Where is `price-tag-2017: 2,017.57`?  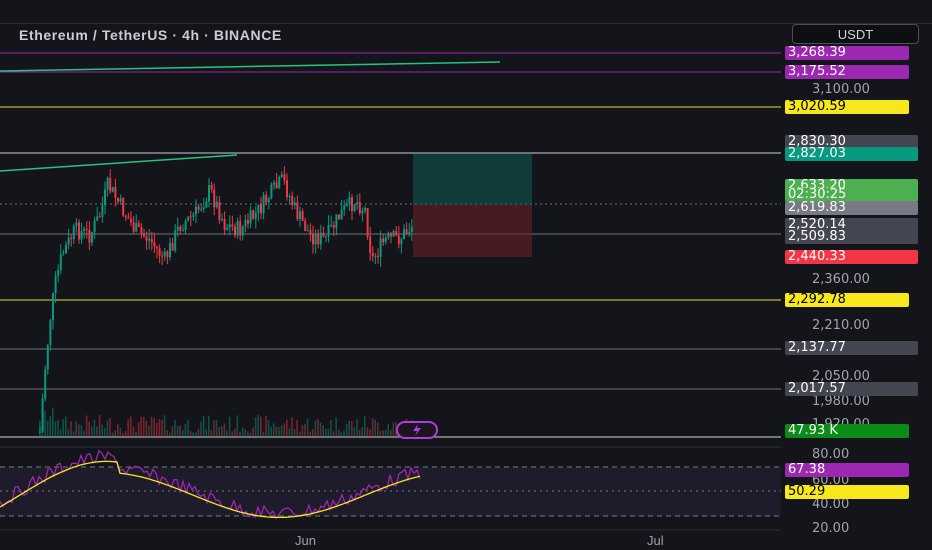 price-tag-2017: 2,017.57 is located at coordinates (851, 389).